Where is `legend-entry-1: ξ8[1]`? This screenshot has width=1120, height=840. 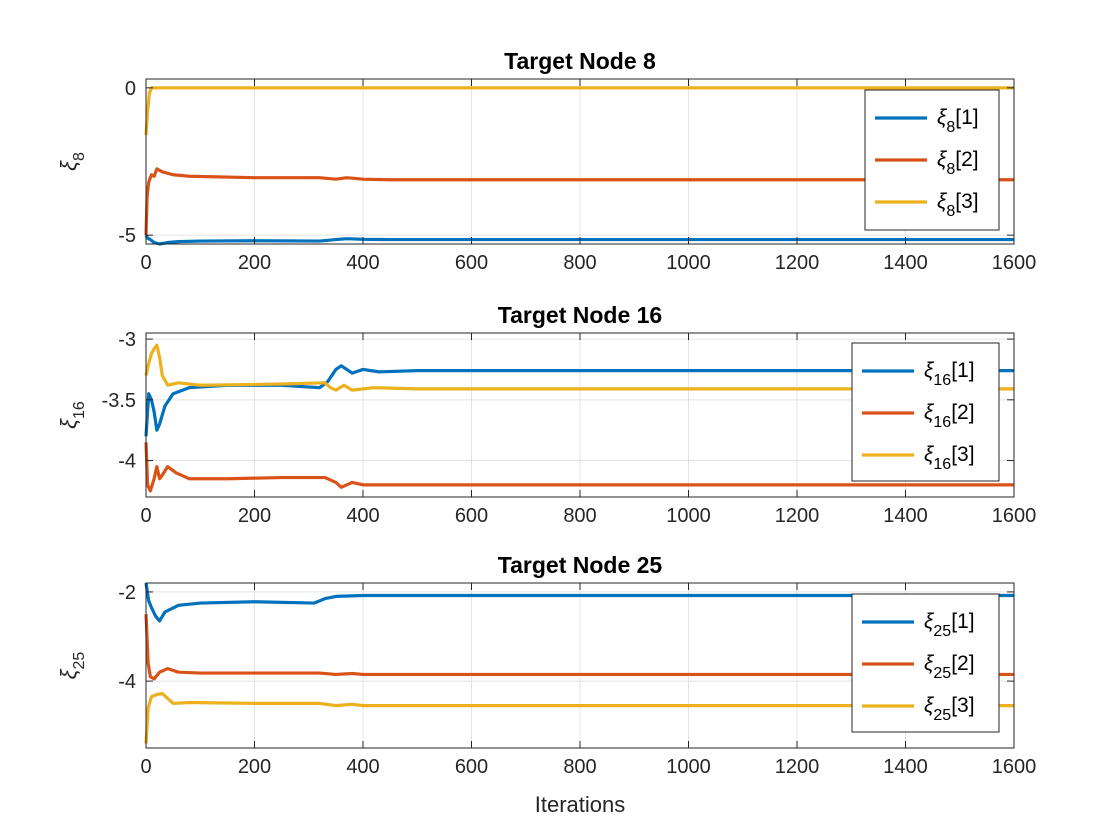 legend-entry-1: ξ8[1] is located at coordinates (958, 121).